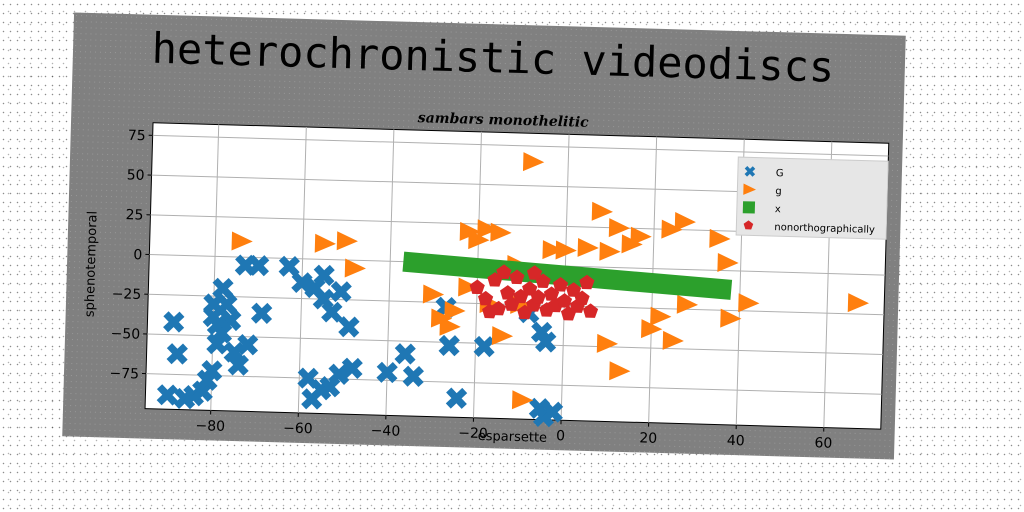  Describe the element at coordinates (136, 175) in the screenshot. I see `y-tick-label: 50` at that location.